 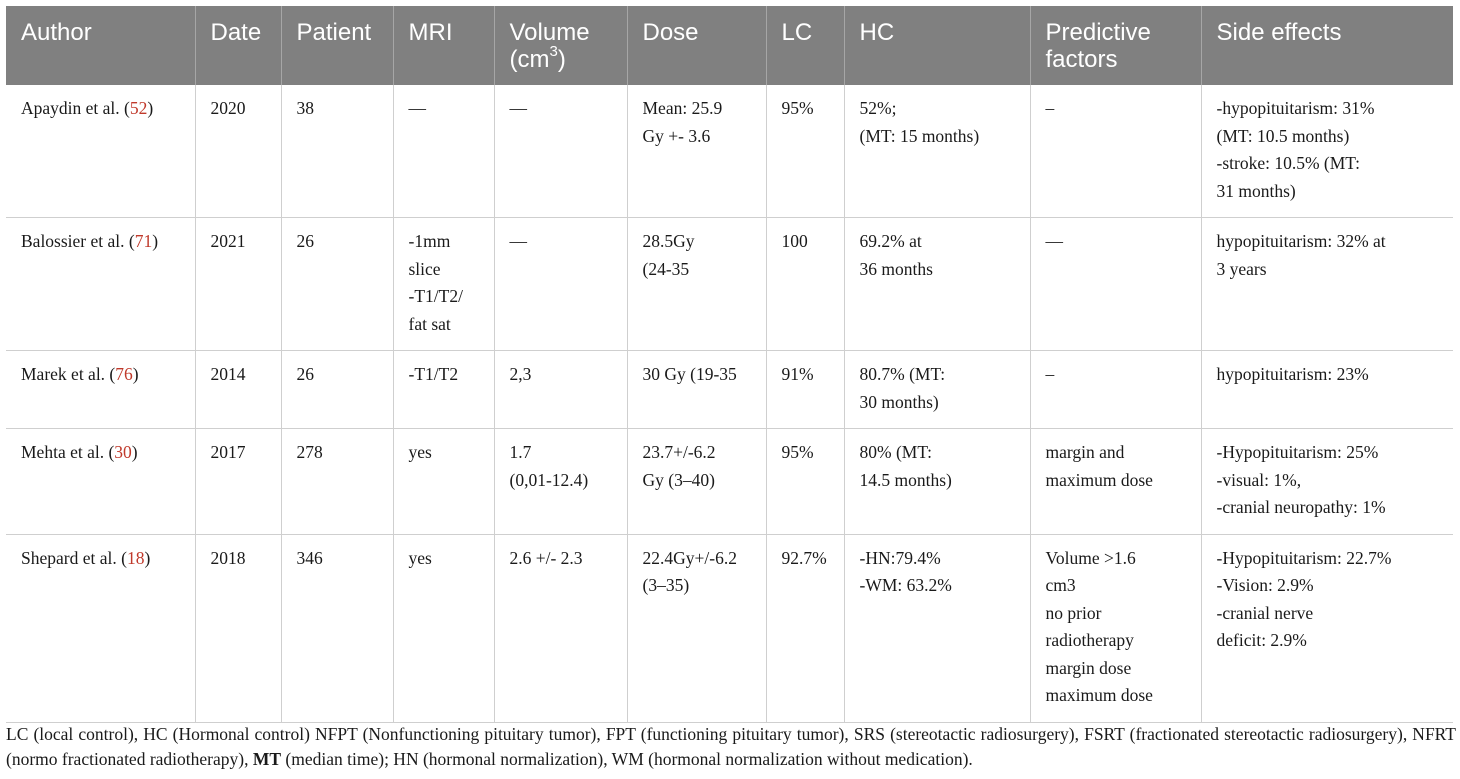 I want to click on reference-link: 30, so click(x=123, y=452).